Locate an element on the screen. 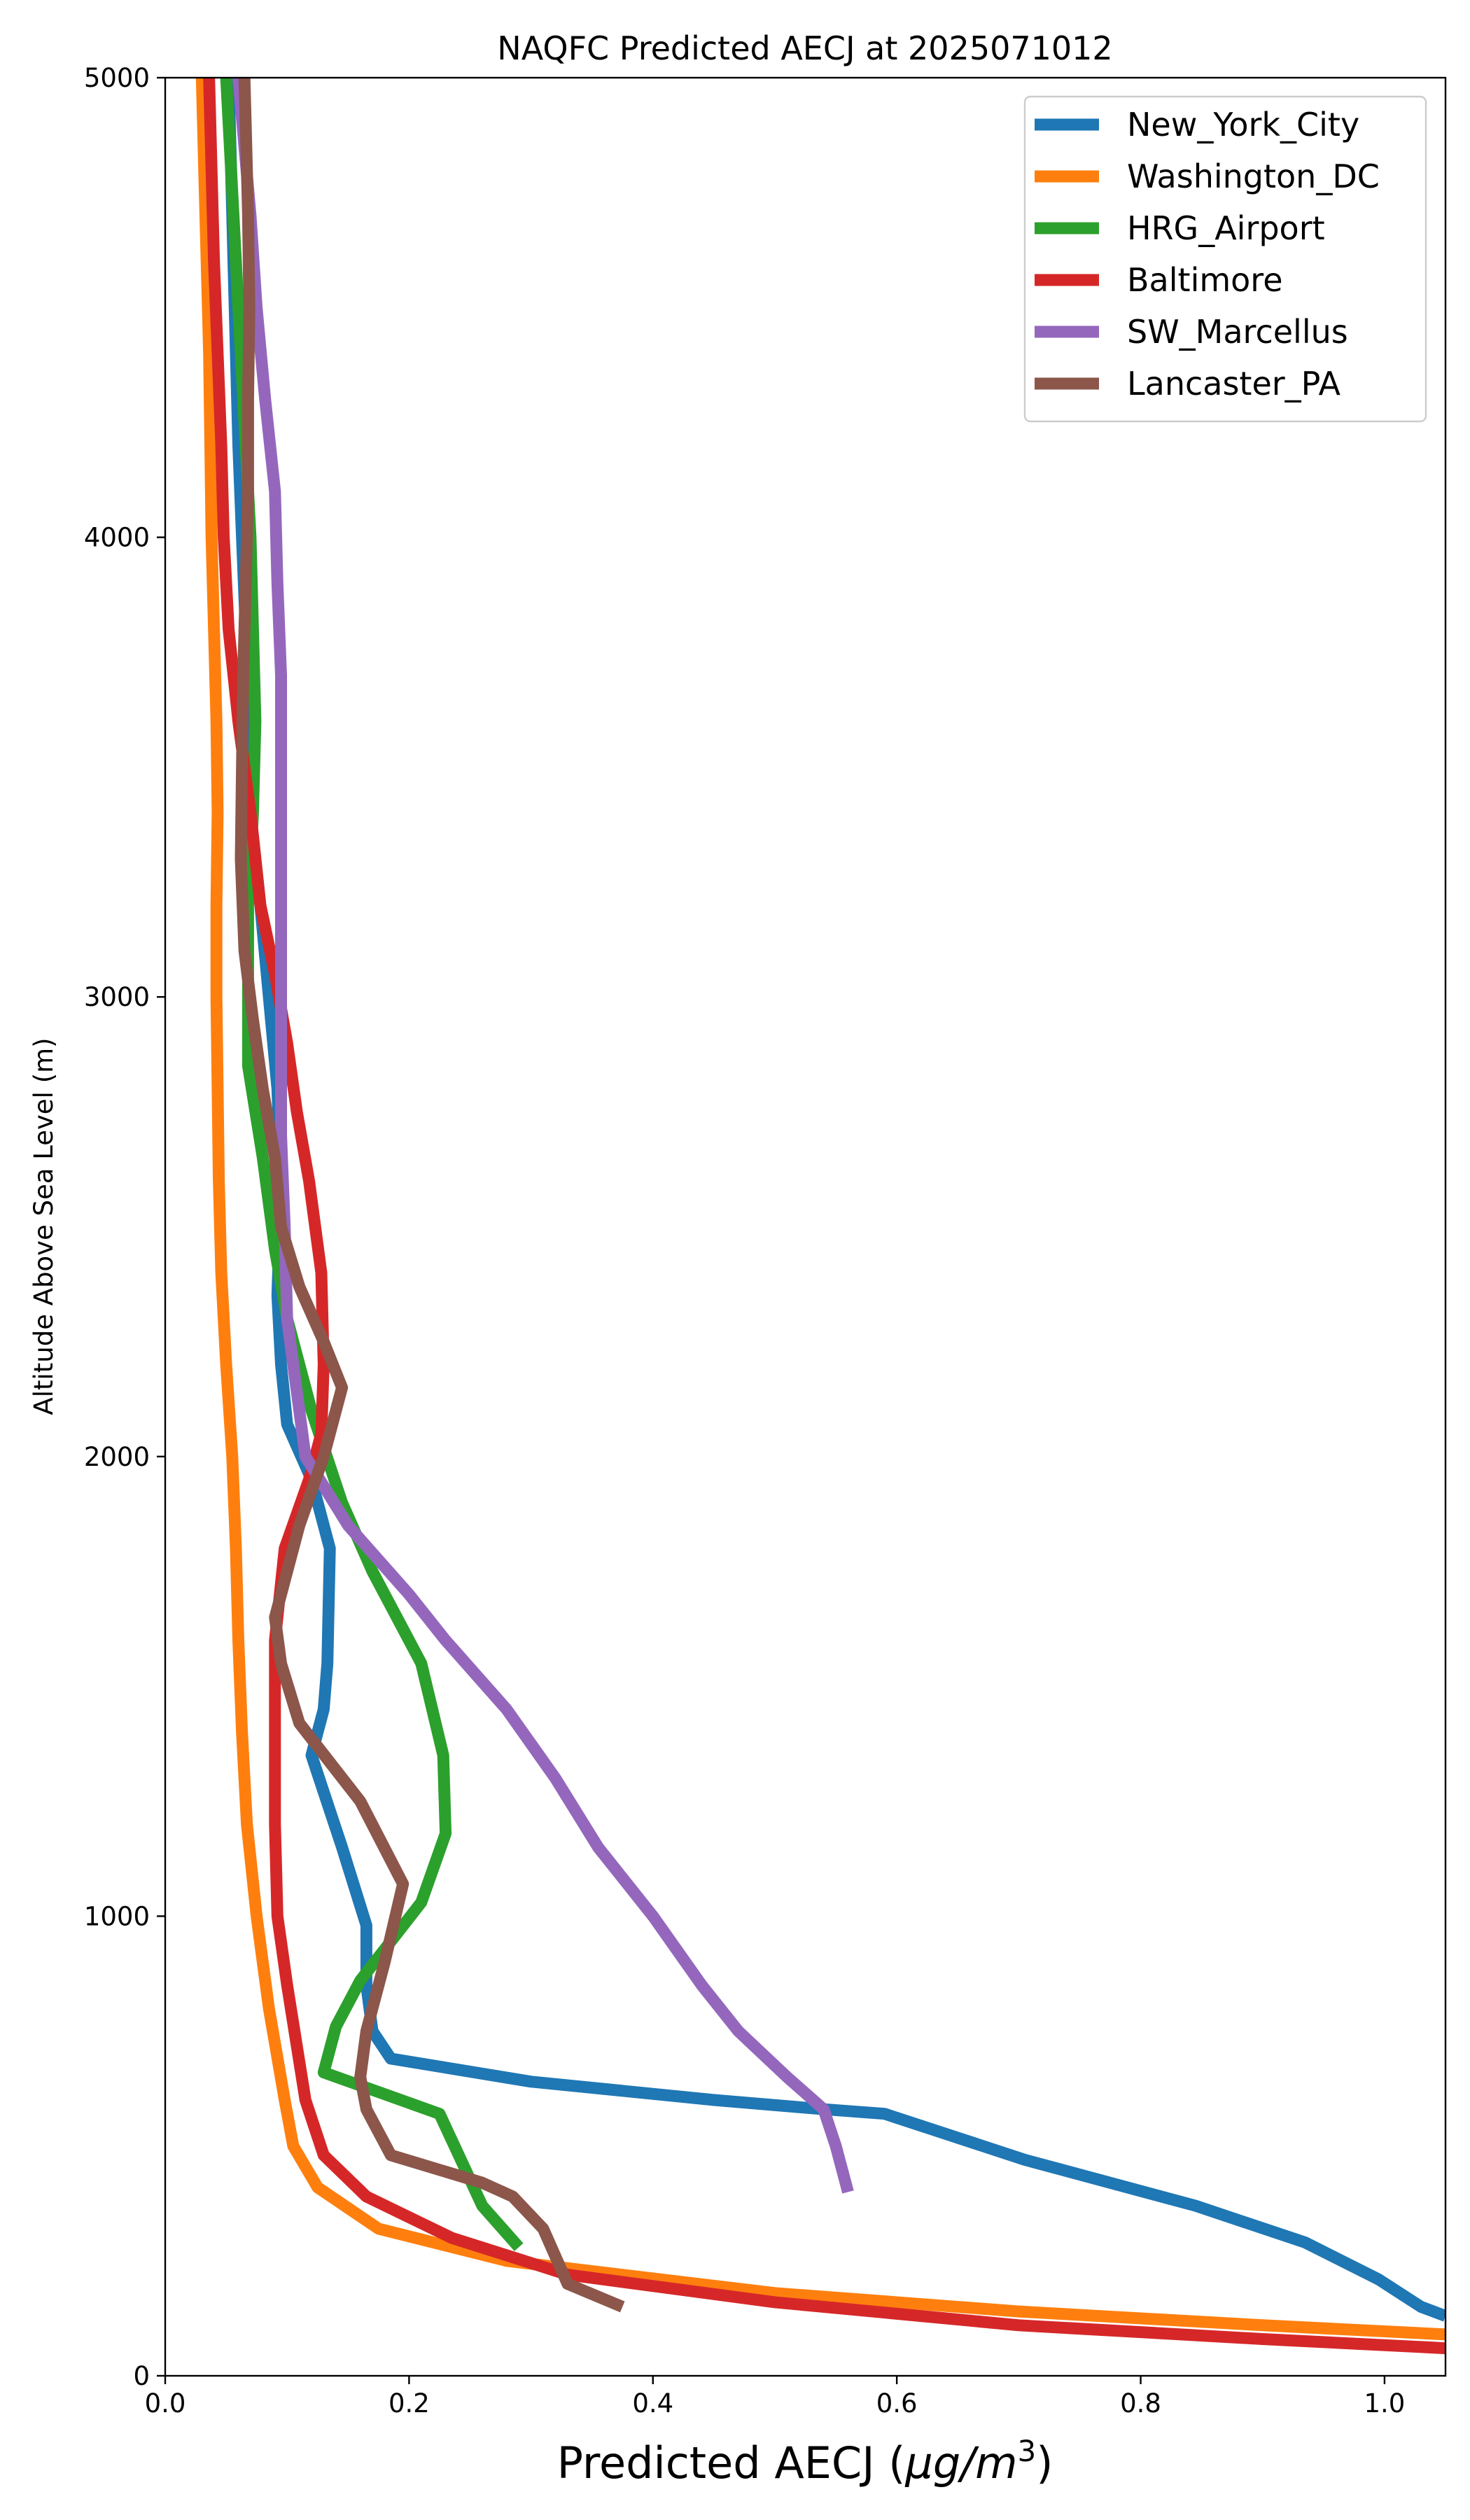 The height and width of the screenshot is (2520, 1470). x-axis-label-sup: 3 is located at coordinates (1026, 2451).